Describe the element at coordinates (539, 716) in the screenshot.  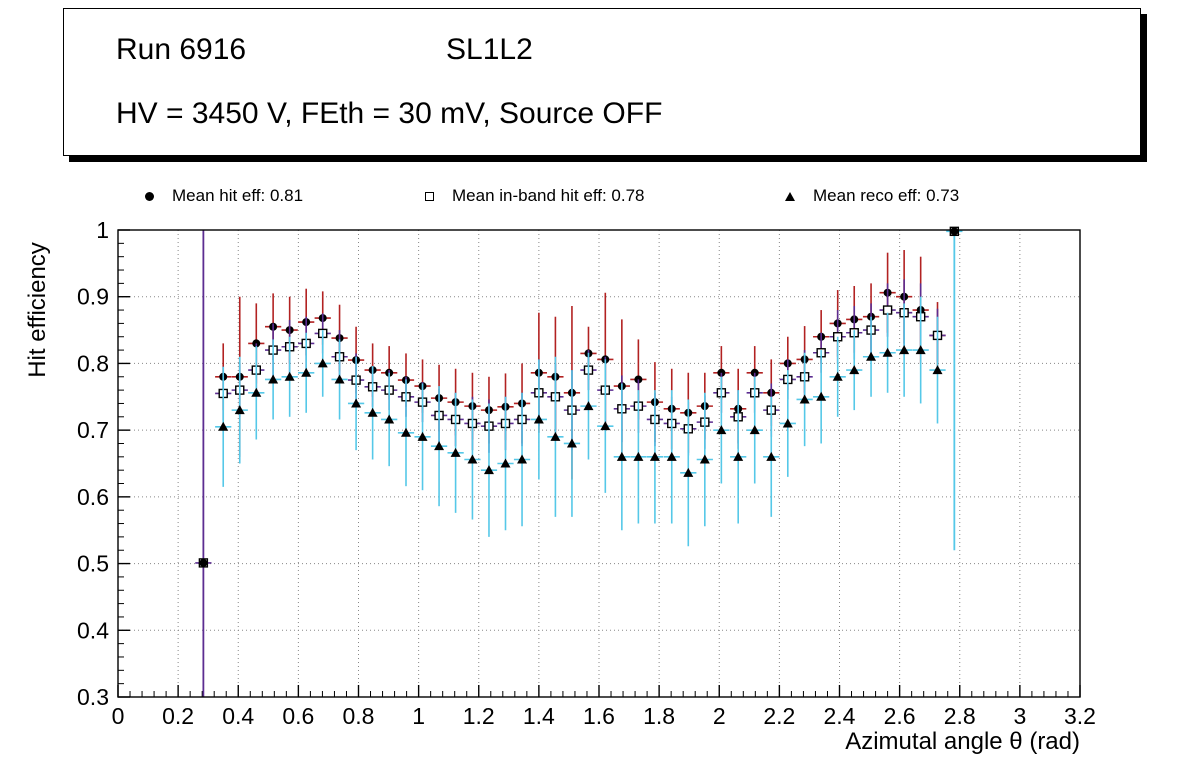
I see `svg-text: 1.4` at that location.